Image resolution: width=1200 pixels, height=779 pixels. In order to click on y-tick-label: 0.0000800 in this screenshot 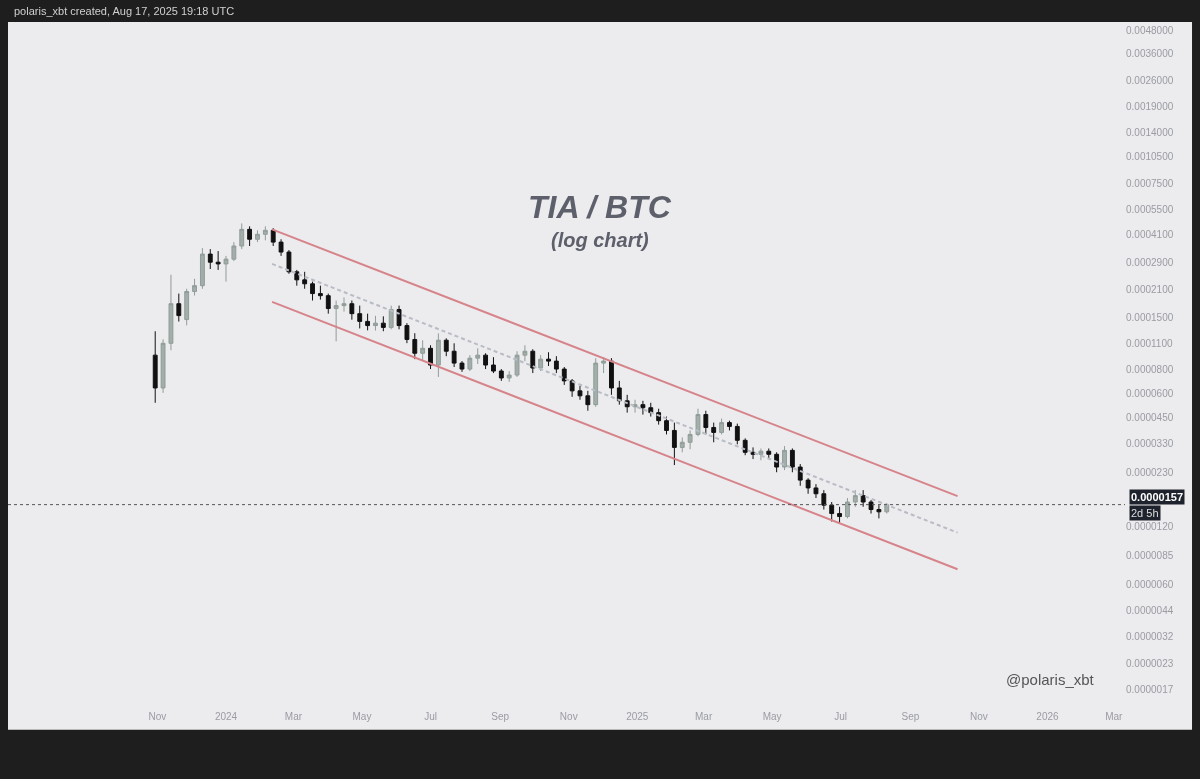, I will do `click(1150, 370)`.